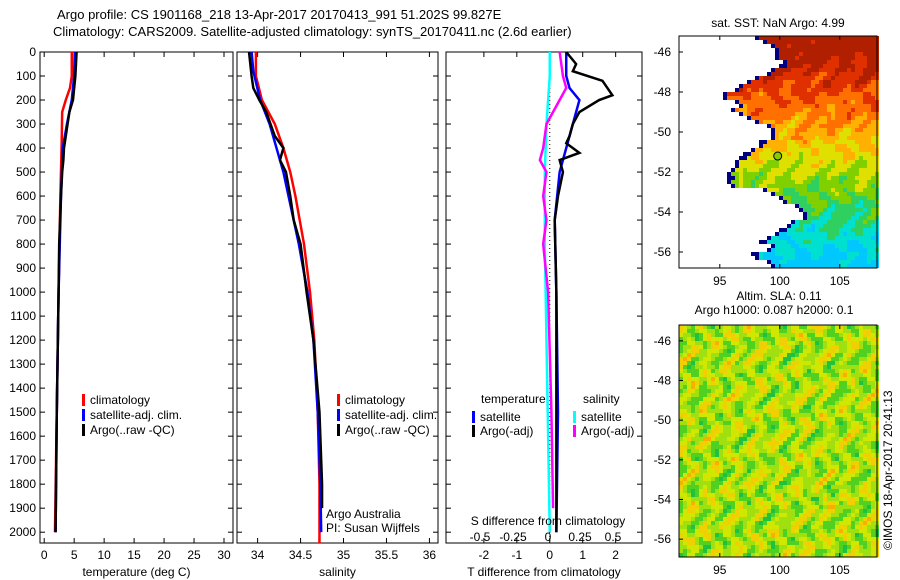 Image resolution: width=900 pixels, height=580 pixels. What do you see at coordinates (164, 555) in the screenshot?
I see `x-tick-label: 20` at bounding box center [164, 555].